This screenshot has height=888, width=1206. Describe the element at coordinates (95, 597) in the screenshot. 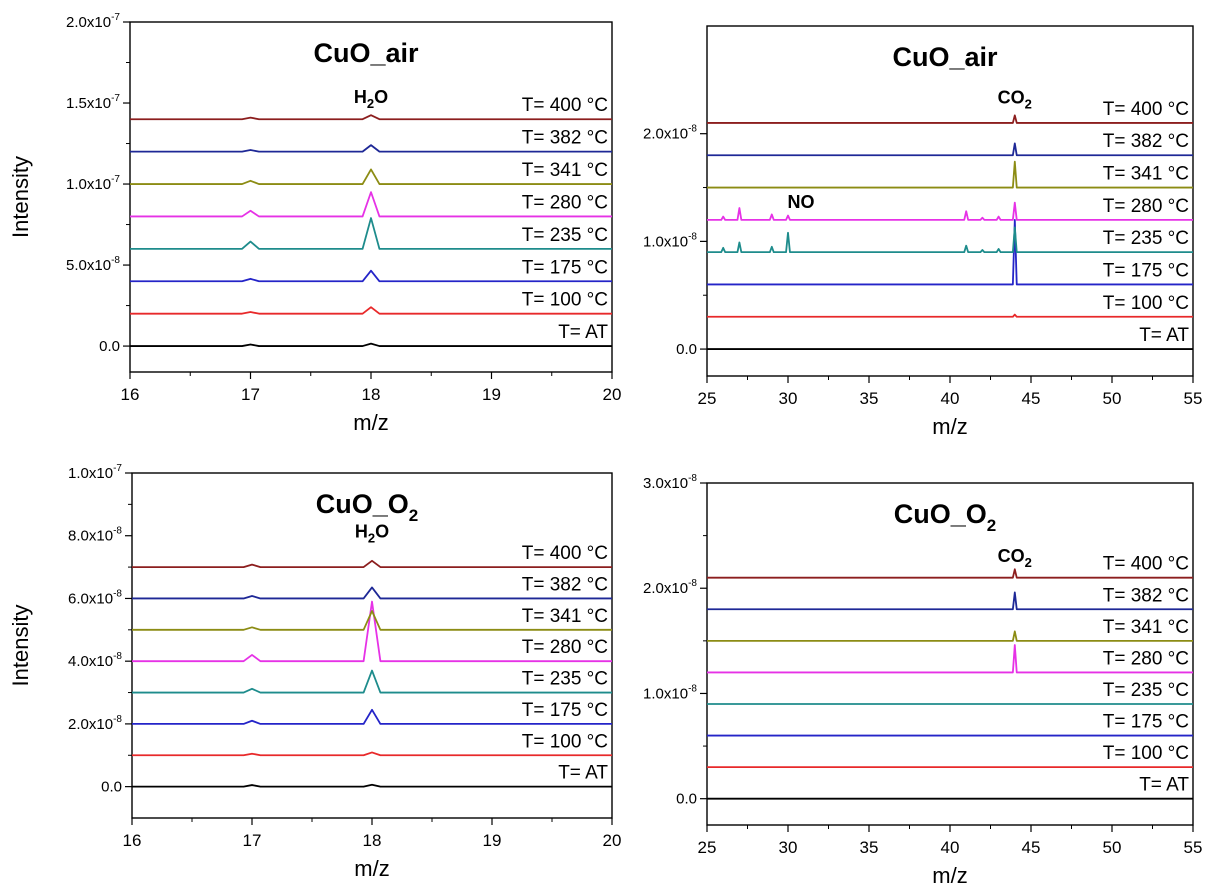

I see `y-tick-label: 6.0x10⁻⁸` at that location.